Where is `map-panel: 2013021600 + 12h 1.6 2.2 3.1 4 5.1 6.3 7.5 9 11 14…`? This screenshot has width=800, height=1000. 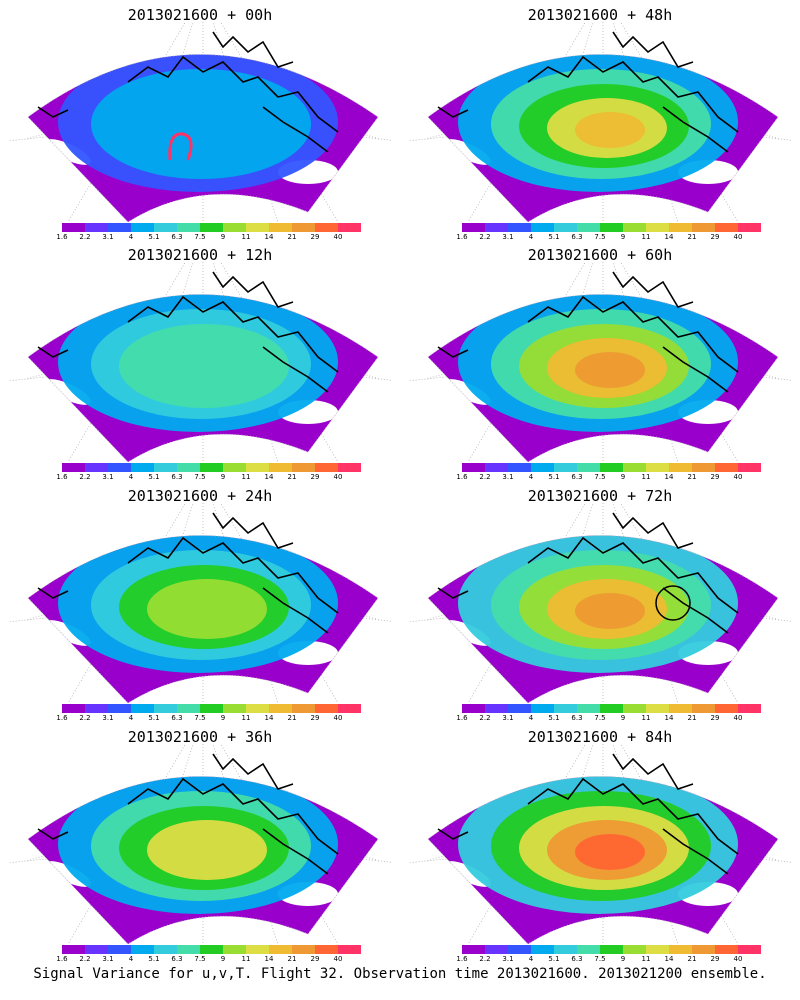 map-panel: 2013021600 + 12h 1.6 2.2 3.1 4 5.1 6.3 7.5 9 11 14… is located at coordinates (200, 360).